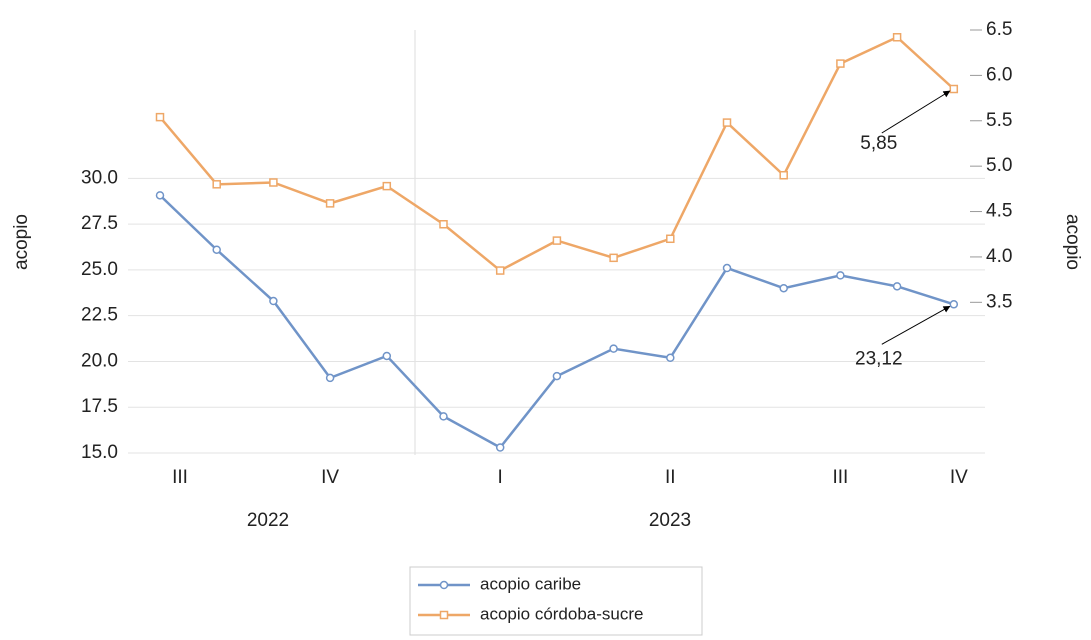  What do you see at coordinates (268, 520) in the screenshot?
I see `year-label: 2022` at bounding box center [268, 520].